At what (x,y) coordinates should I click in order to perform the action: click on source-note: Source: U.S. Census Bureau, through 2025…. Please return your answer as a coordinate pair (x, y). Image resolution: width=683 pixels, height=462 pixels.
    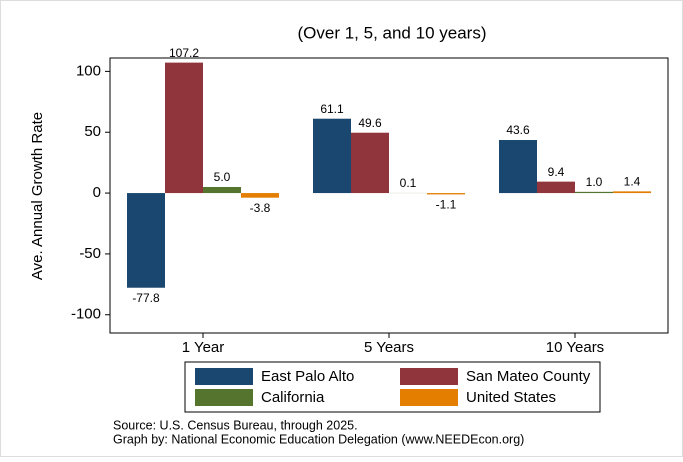
    Looking at the image, I should click on (235, 425).